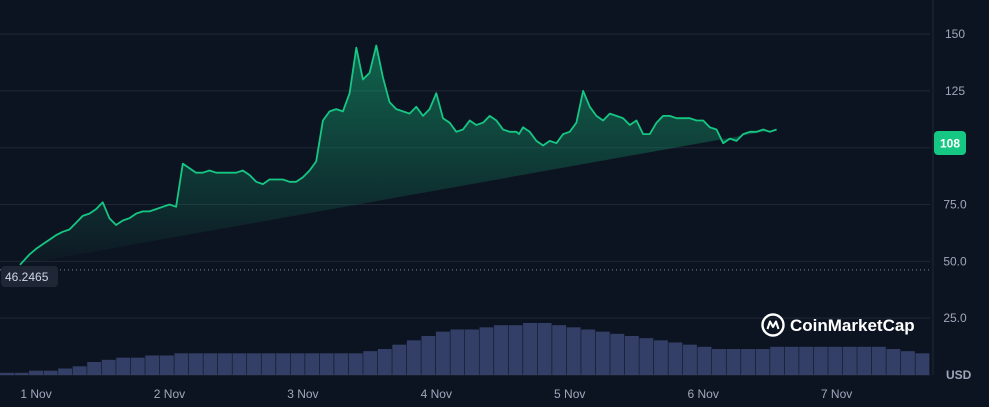 The image size is (989, 407). I want to click on x-tick-label: 5 Nov, so click(569, 394).